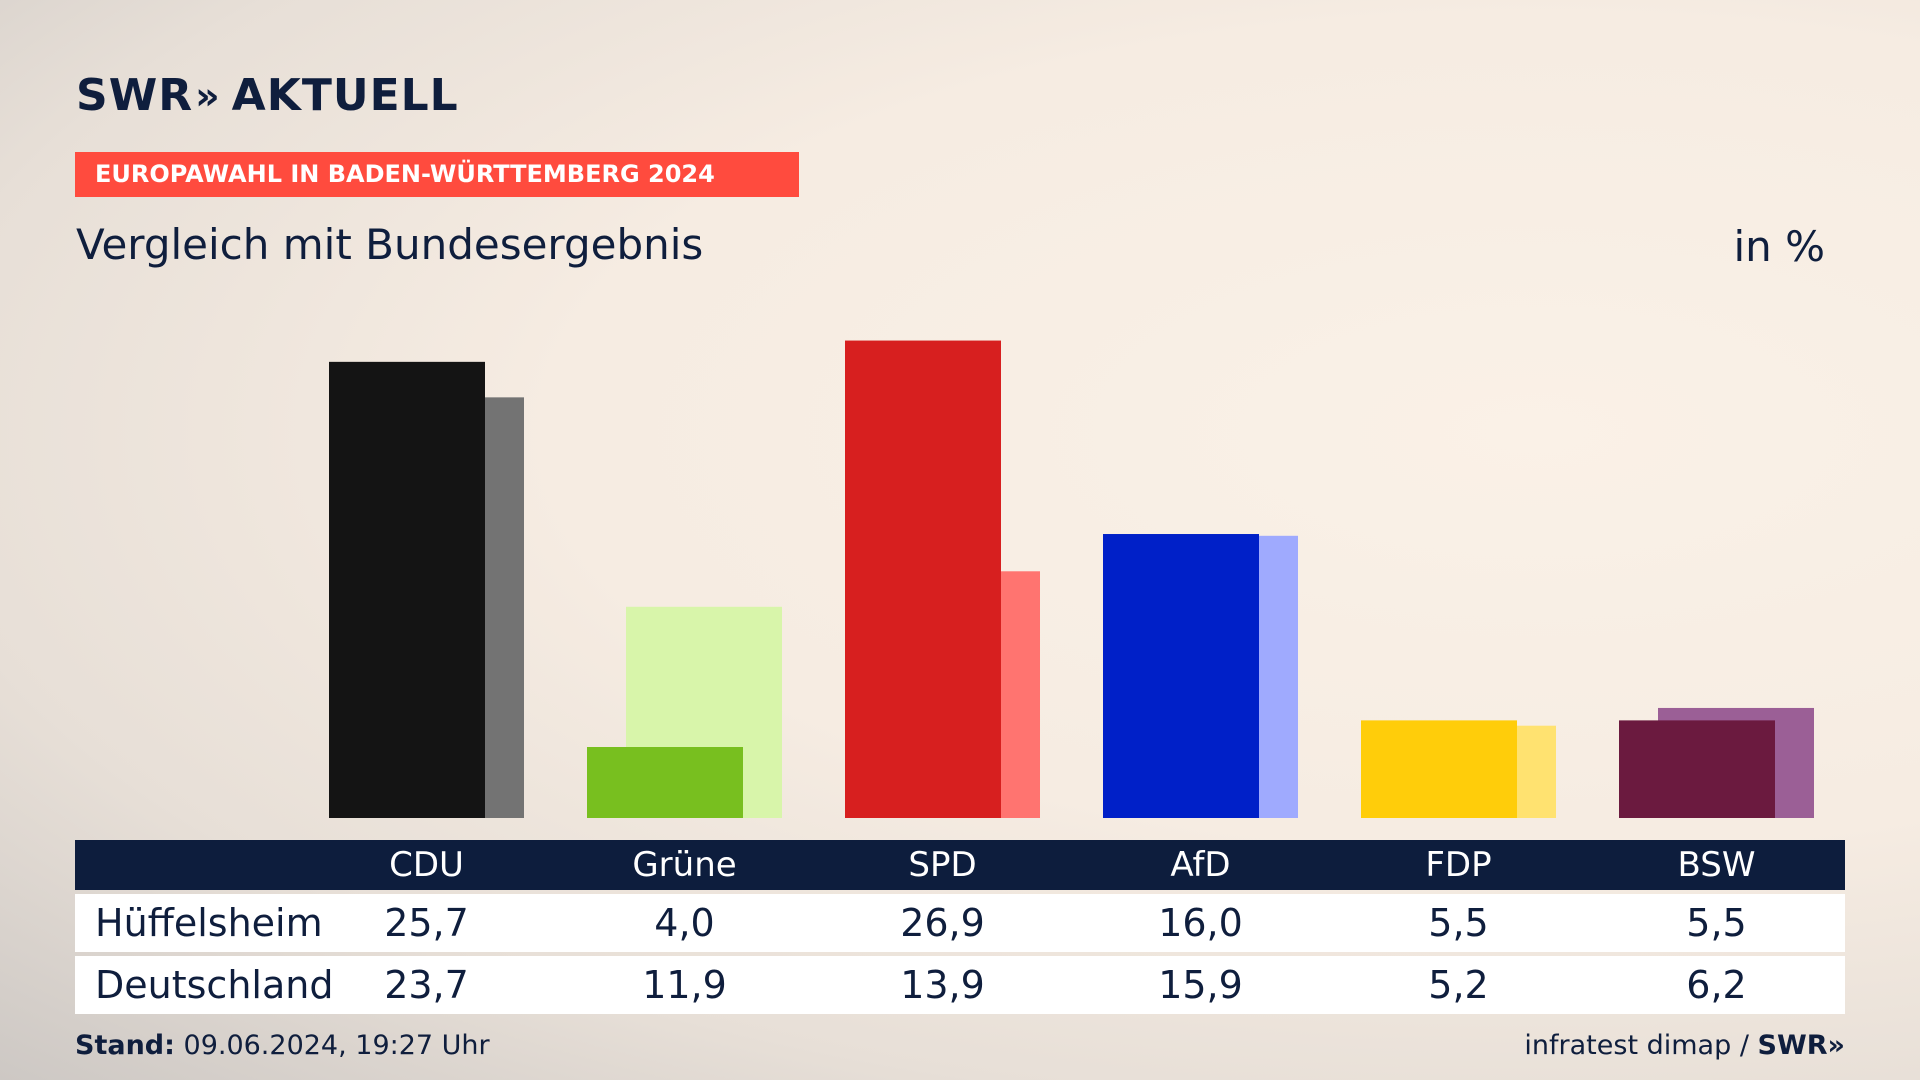 The image size is (1920, 1080). I want to click on party-label-5: BSW, so click(1716, 865).